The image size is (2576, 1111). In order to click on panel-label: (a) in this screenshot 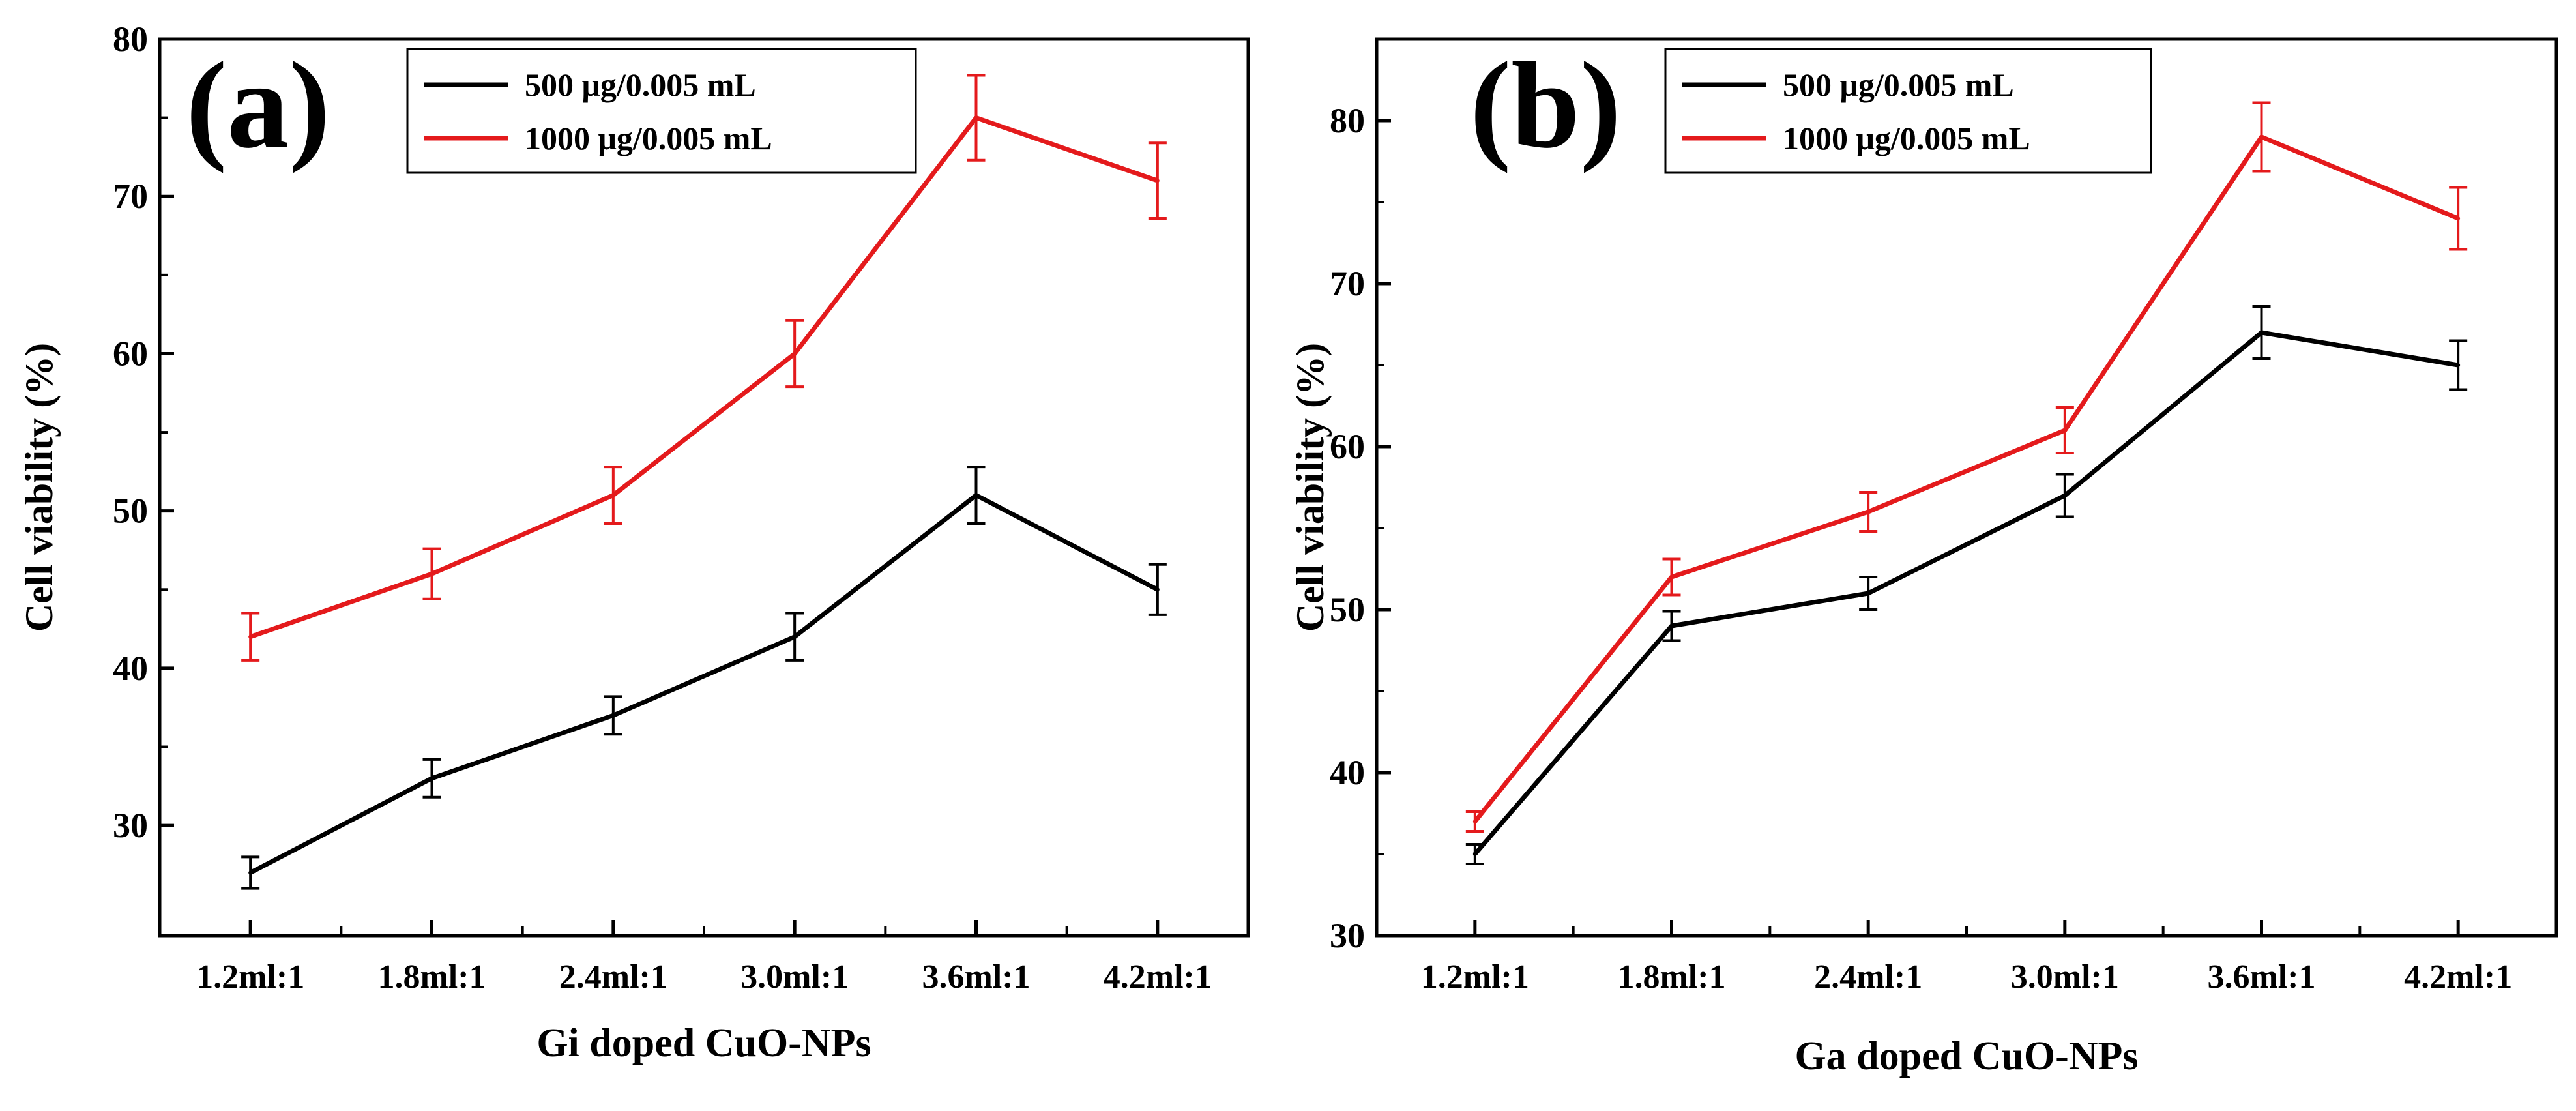, I will do `click(258, 106)`.